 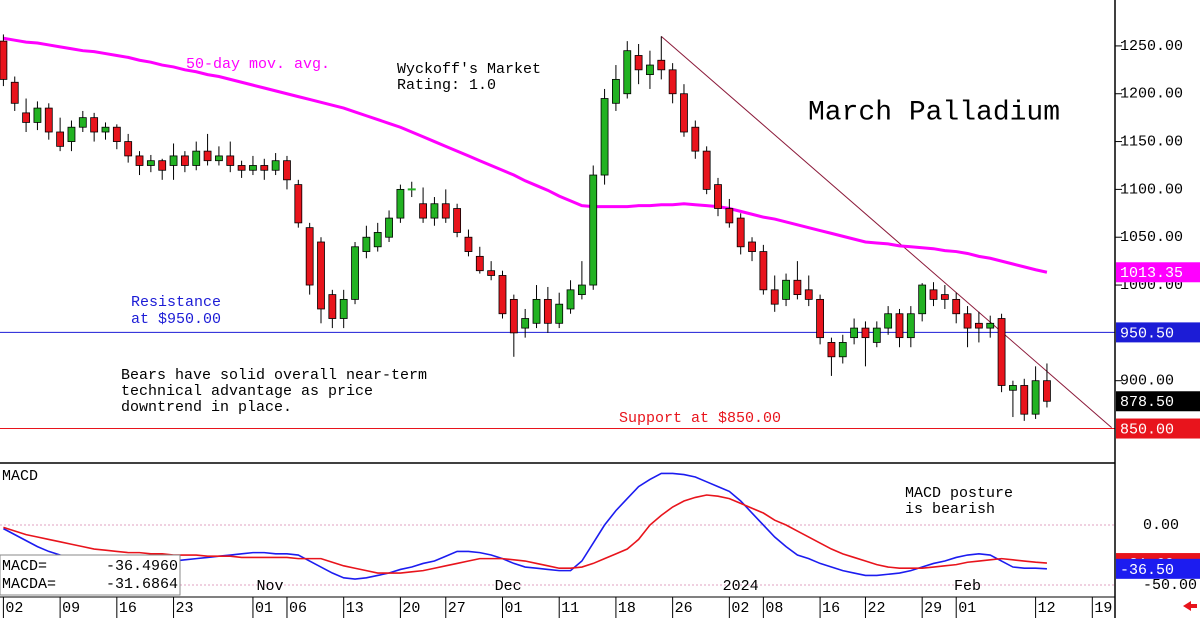 I want to click on annotation: is bearish, so click(x=950, y=509).